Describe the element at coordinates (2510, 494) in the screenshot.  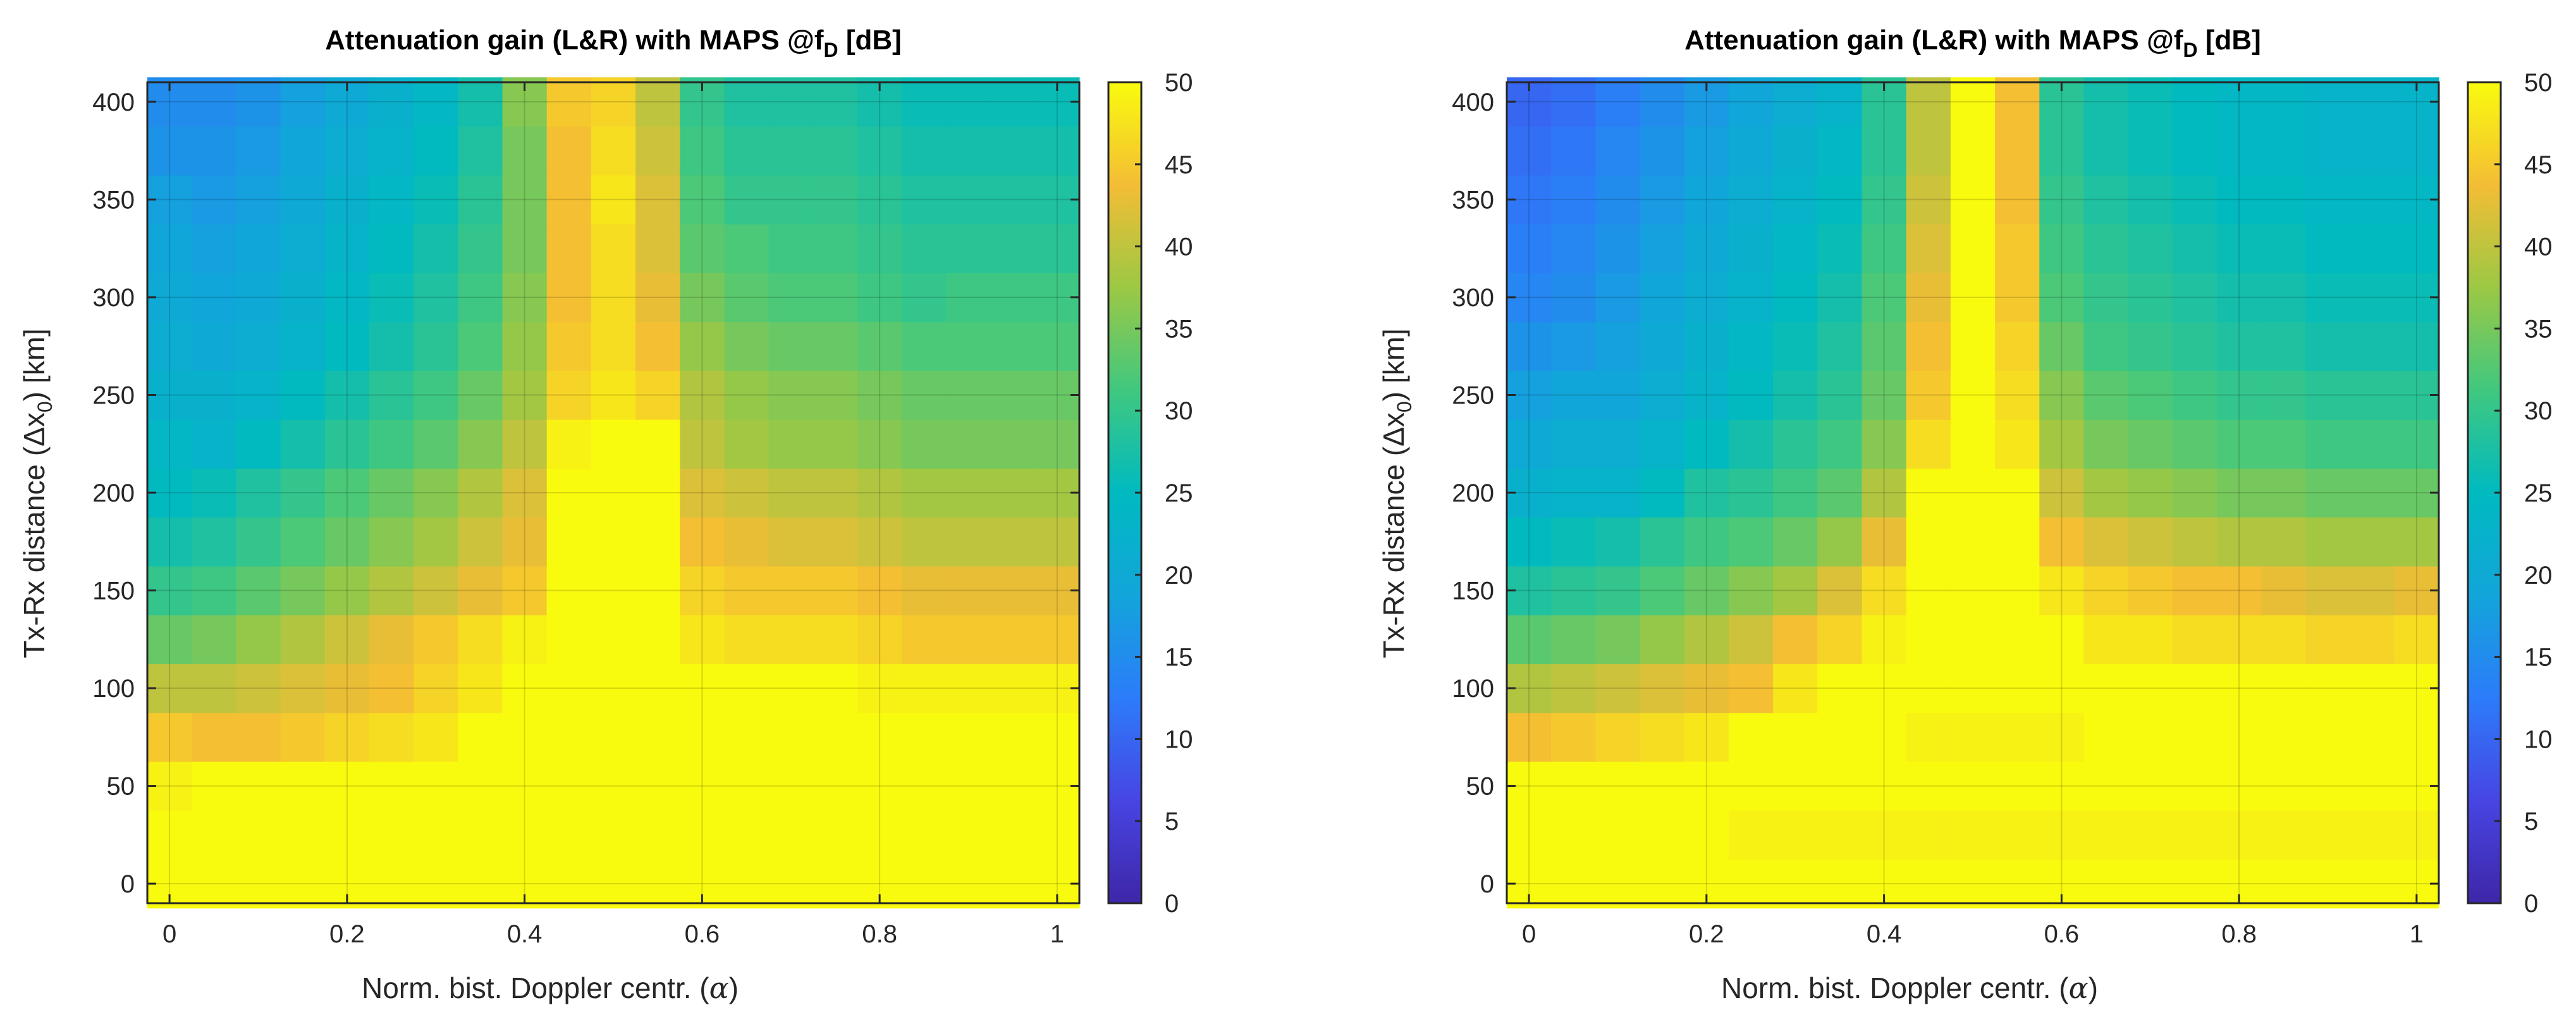
I see `colorbar-2: 0 5 10 15 20 25 30 35 40 45 50` at that location.